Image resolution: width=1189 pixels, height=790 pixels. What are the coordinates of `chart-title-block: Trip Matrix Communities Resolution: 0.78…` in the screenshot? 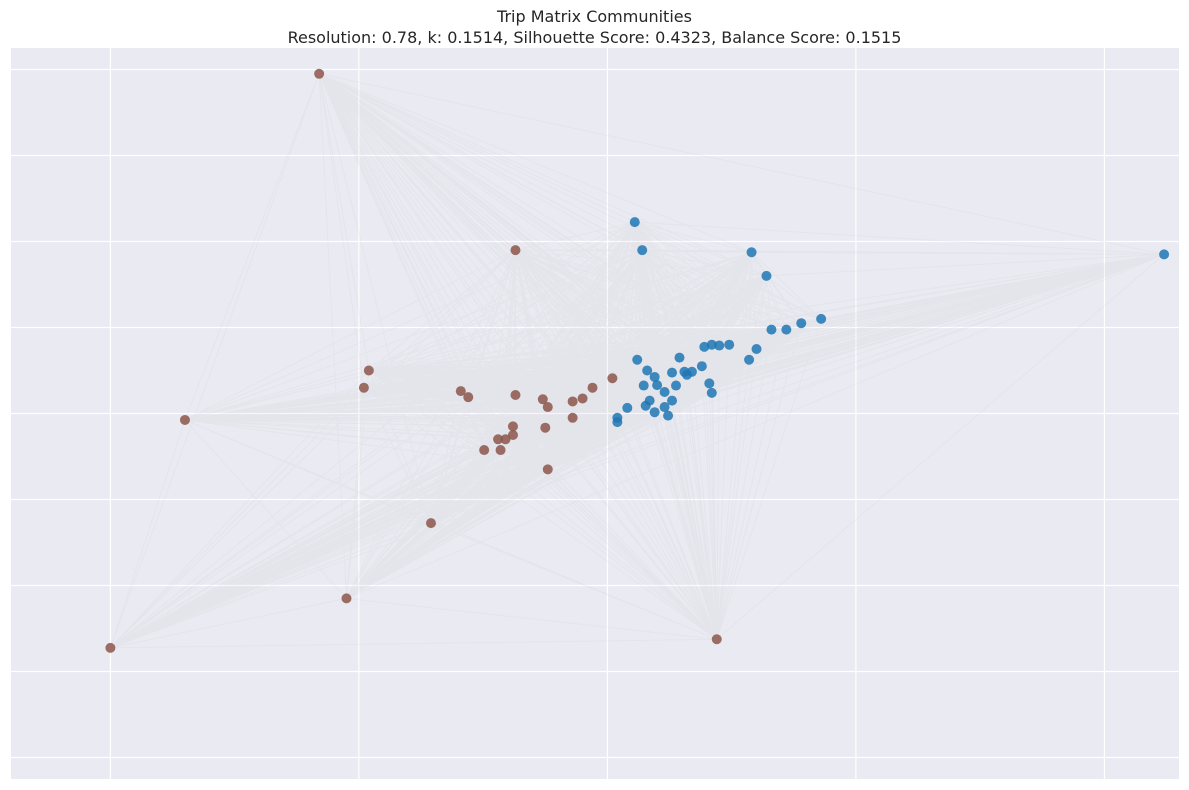 It's located at (594, 27).